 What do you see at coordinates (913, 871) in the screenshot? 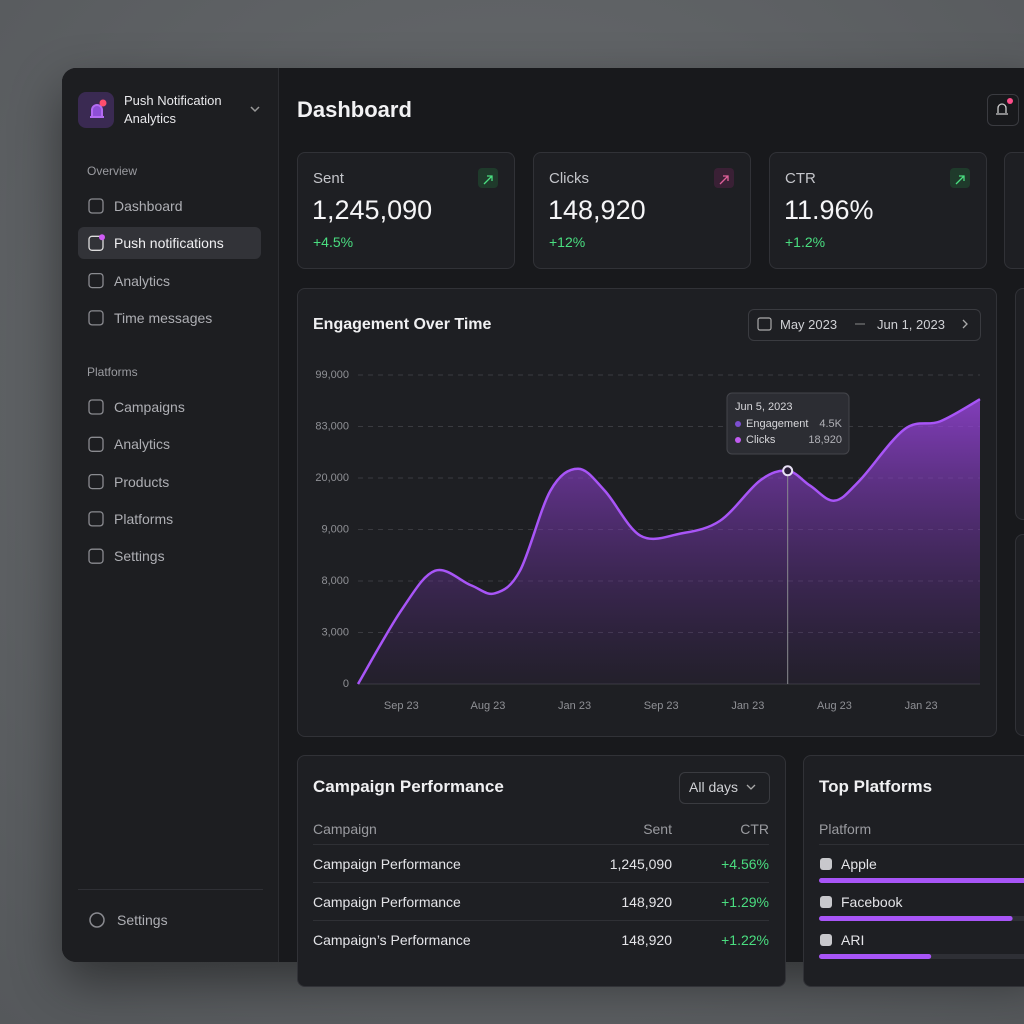
I see `platform-panel` at bounding box center [913, 871].